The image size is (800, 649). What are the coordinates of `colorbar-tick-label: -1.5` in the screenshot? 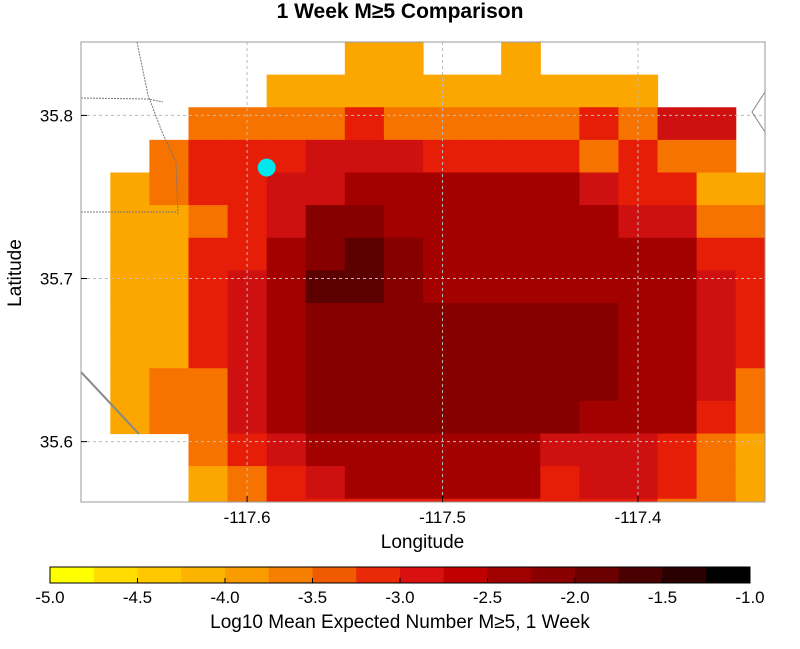 It's located at (662, 597).